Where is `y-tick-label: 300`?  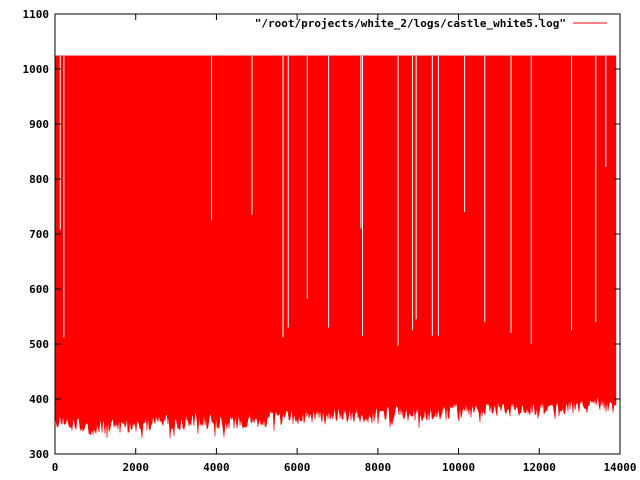 y-tick-label: 300 is located at coordinates (39, 454).